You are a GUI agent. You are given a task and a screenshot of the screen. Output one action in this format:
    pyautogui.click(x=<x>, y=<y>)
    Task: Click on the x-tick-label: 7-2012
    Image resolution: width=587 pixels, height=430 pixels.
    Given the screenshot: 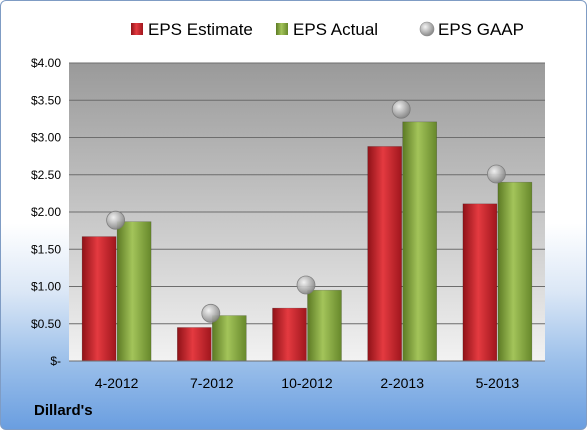 What is the action you would take?
    pyautogui.click(x=212, y=383)
    